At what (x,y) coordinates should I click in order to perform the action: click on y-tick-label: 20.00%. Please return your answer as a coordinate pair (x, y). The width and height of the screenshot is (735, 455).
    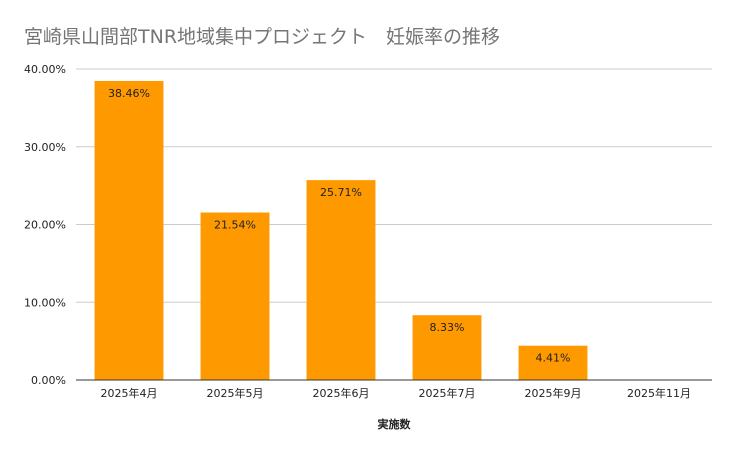
    Looking at the image, I should click on (45, 225).